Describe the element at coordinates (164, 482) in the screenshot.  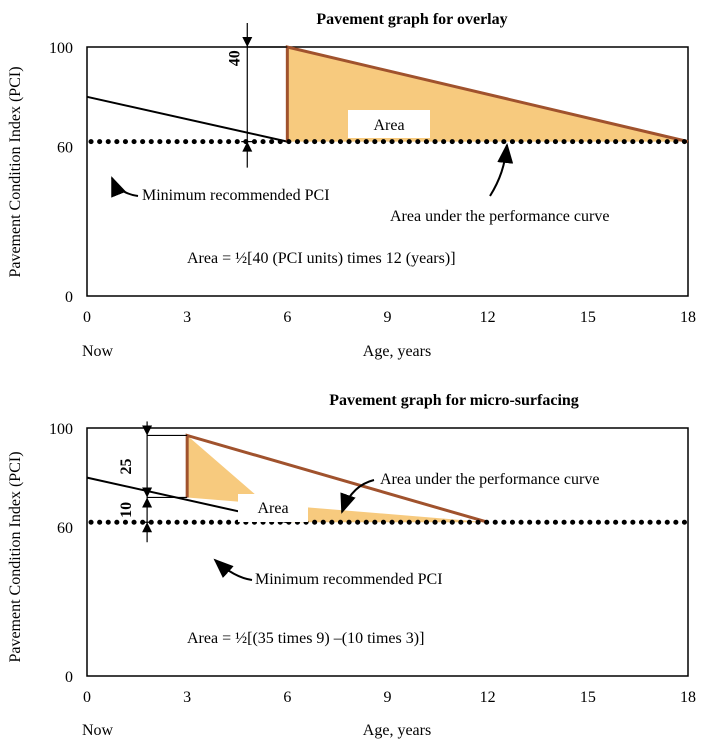
I see `dimension-lines` at that location.